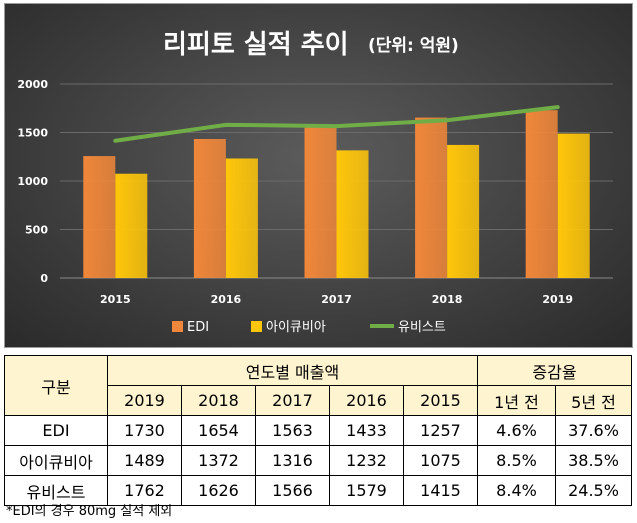 The height and width of the screenshot is (523, 637). What do you see at coordinates (593, 460) in the screenshot?
I see `table-cell: 38.5%` at bounding box center [593, 460].